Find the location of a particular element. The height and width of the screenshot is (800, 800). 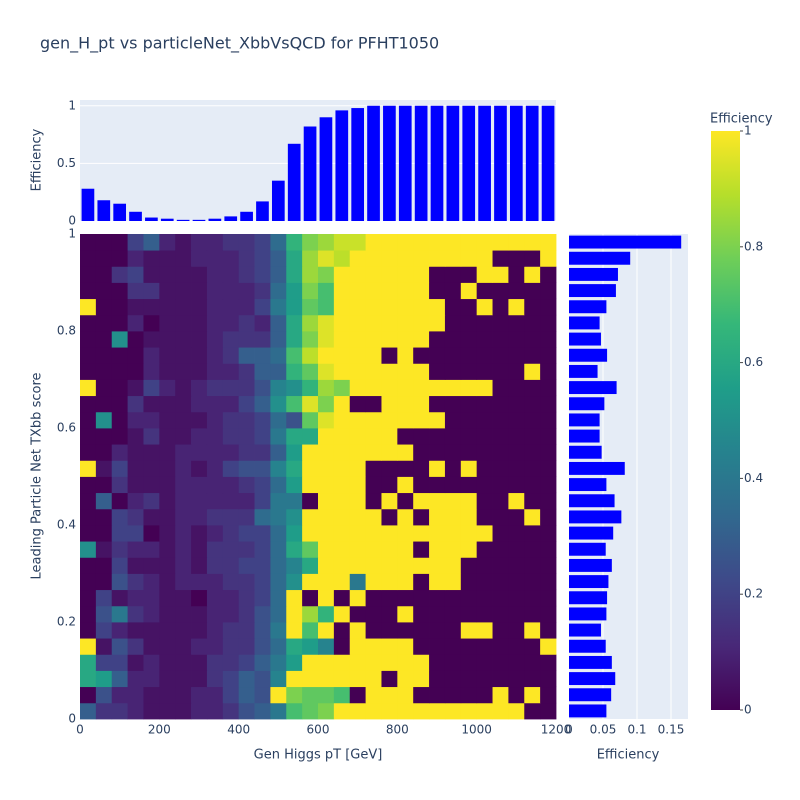

x-tick-label: 0.1 is located at coordinates (636, 730).